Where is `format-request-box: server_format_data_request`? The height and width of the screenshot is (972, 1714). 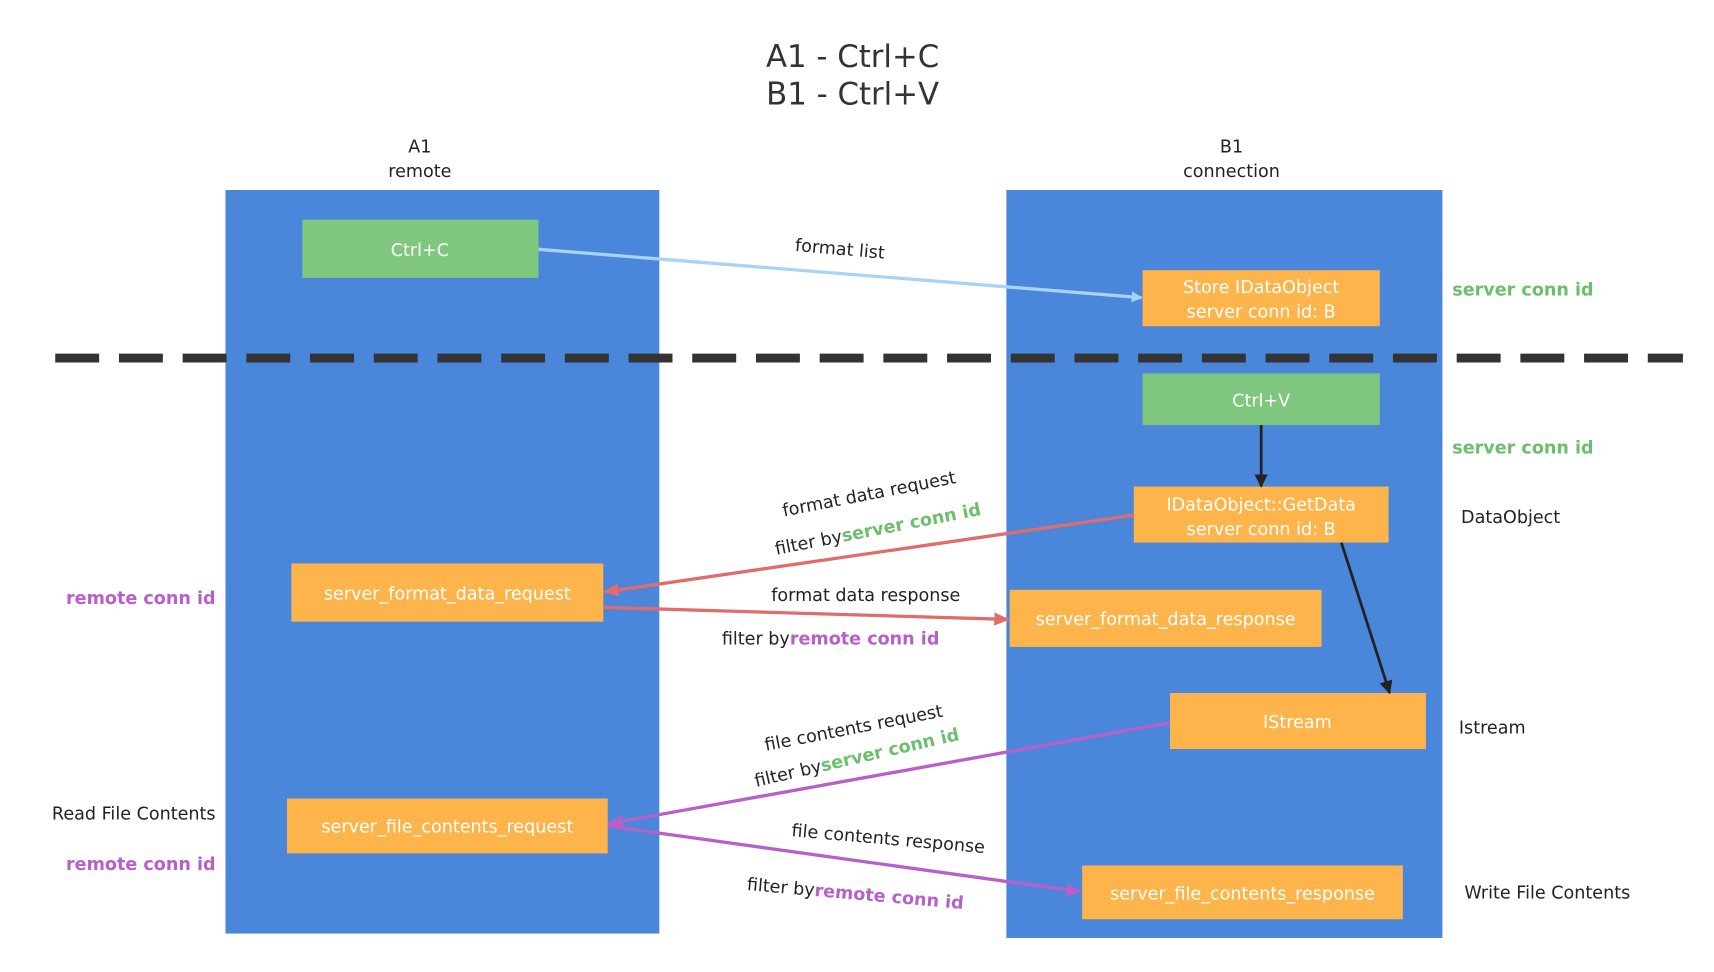 format-request-box: server_format_data_request is located at coordinates (447, 592).